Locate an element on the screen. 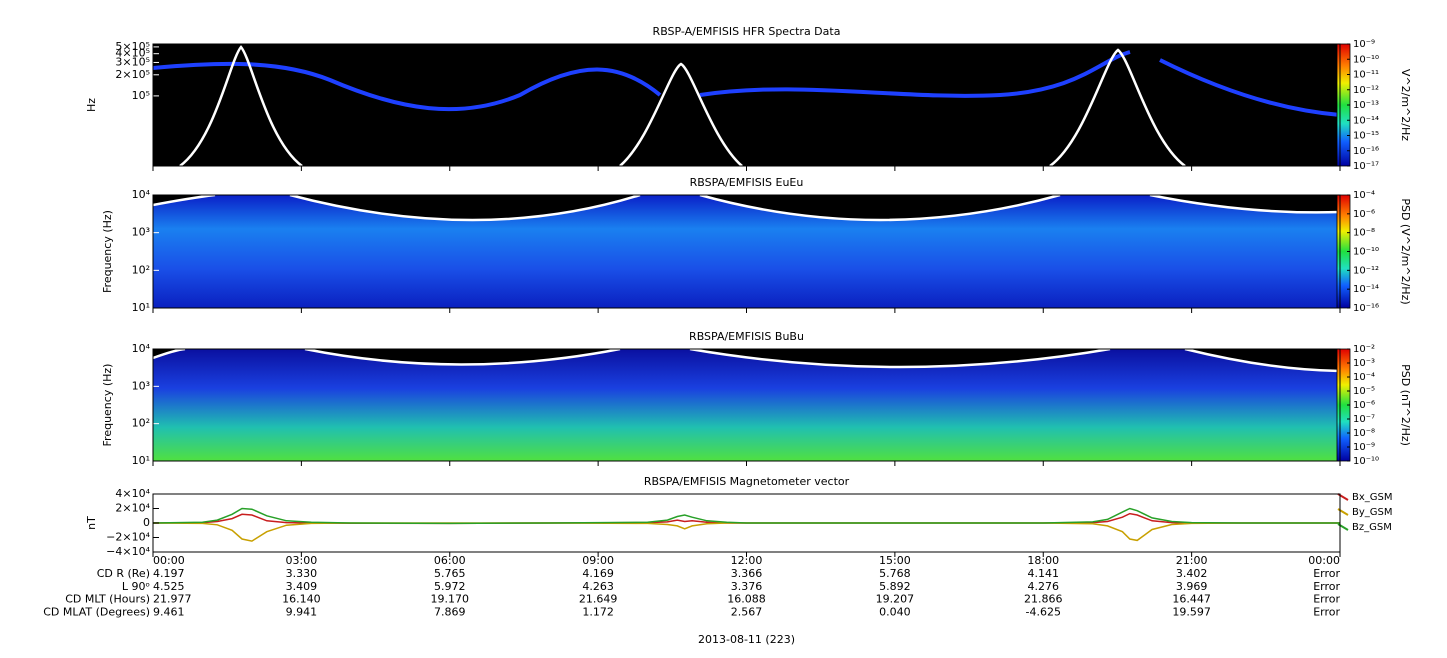 Image resolution: width=1447 pixels, height=658 pixels. y-tick-label: 10² is located at coordinates (141, 423).